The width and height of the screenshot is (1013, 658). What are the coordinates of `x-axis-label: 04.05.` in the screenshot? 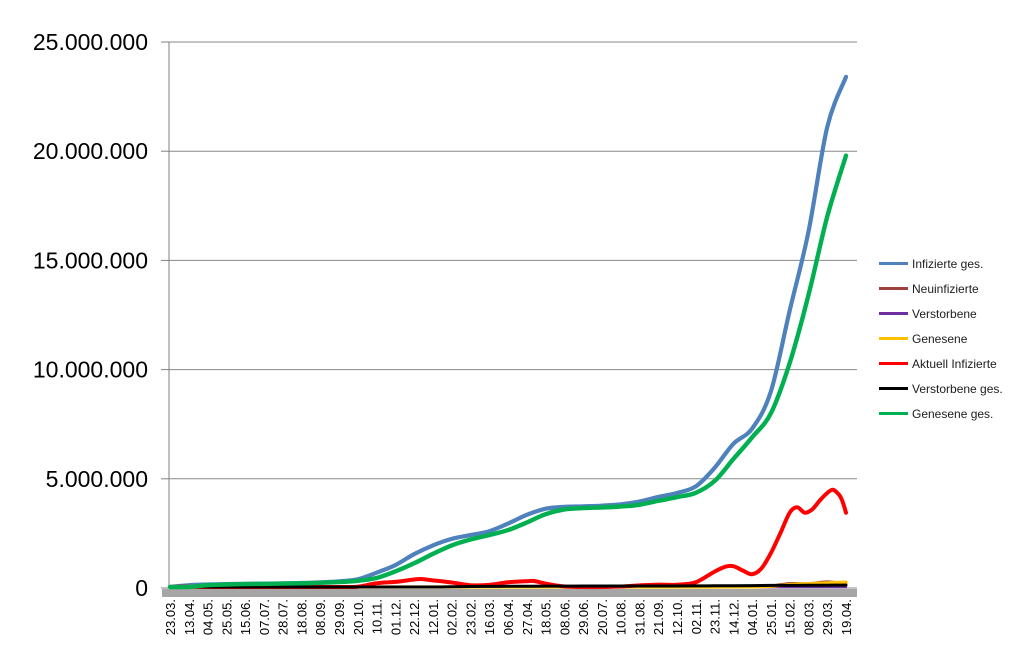 It's located at (208, 617).